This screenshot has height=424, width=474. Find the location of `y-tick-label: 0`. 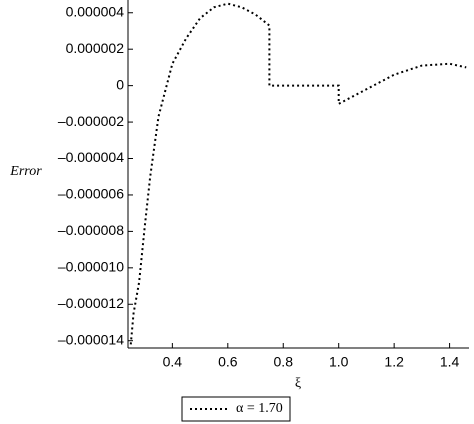

y-tick-label: 0 is located at coordinates (120, 84).